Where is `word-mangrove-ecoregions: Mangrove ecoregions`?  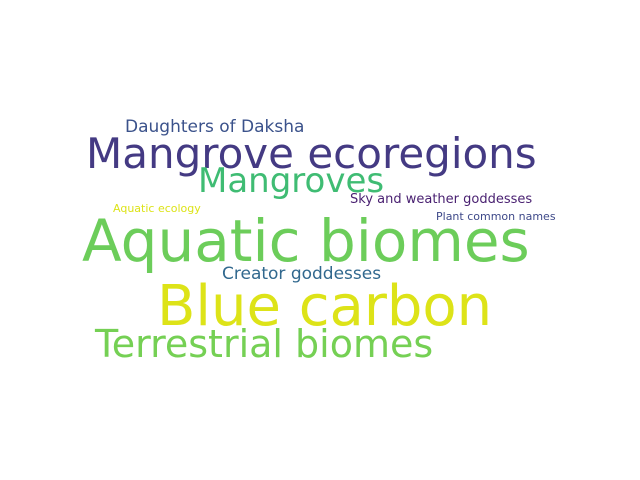
word-mangrove-ecoregions: Mangrove ecoregions is located at coordinates (311, 153).